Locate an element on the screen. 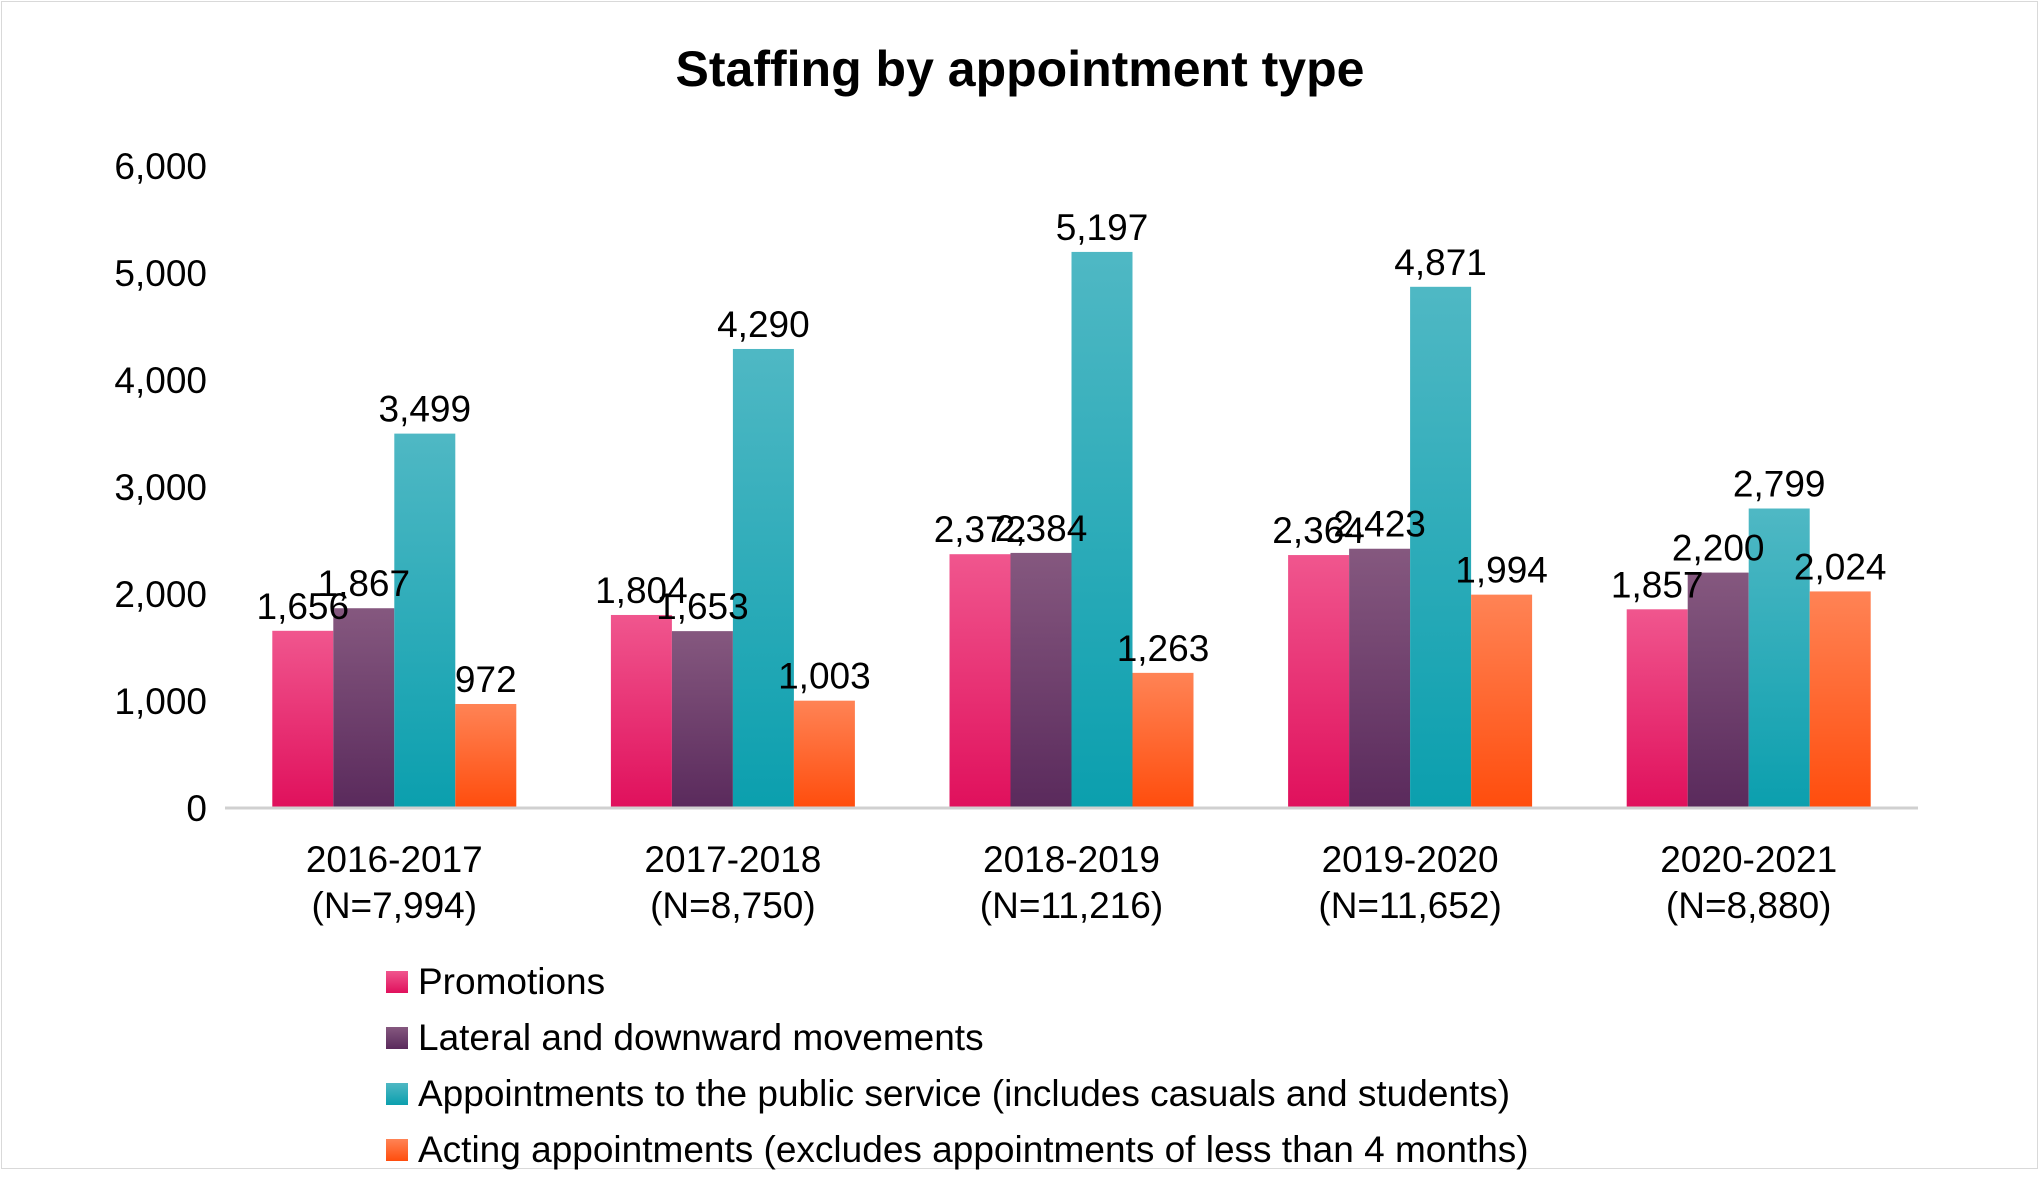  x-tick-label: 2020-2021 is located at coordinates (1748, 859).